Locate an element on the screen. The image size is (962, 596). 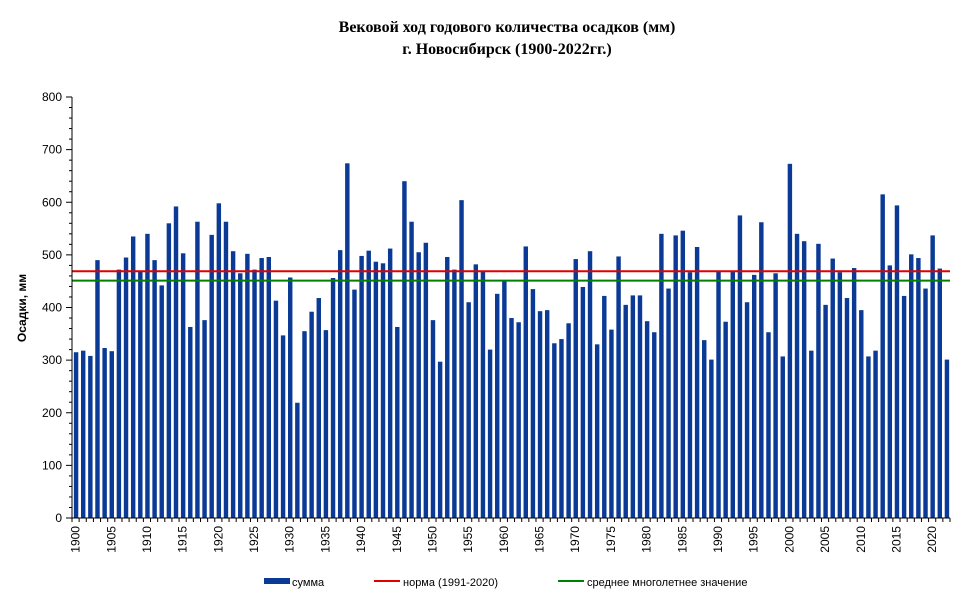
bar-1964 is located at coordinates (533, 403).